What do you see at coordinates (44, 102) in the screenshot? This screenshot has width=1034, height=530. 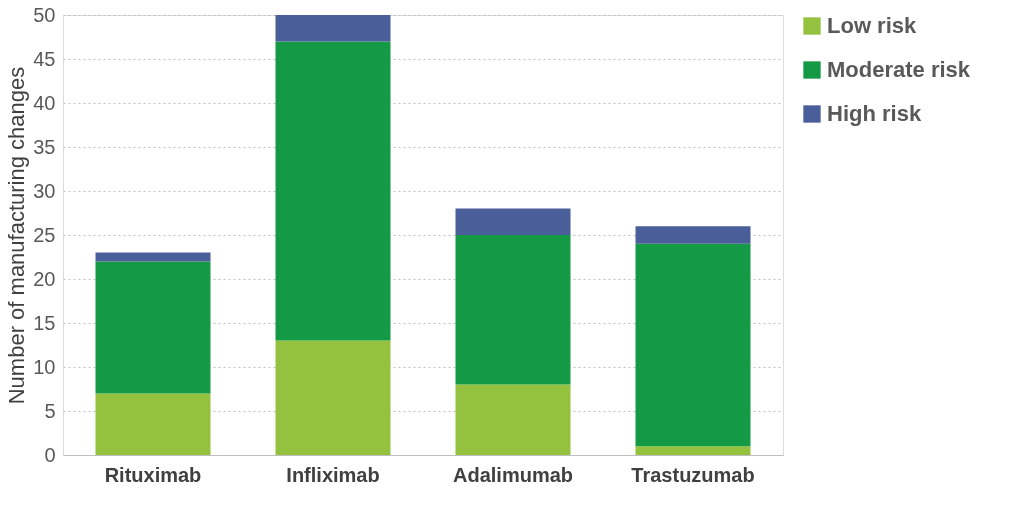 I see `y-tick-label: 40` at bounding box center [44, 102].